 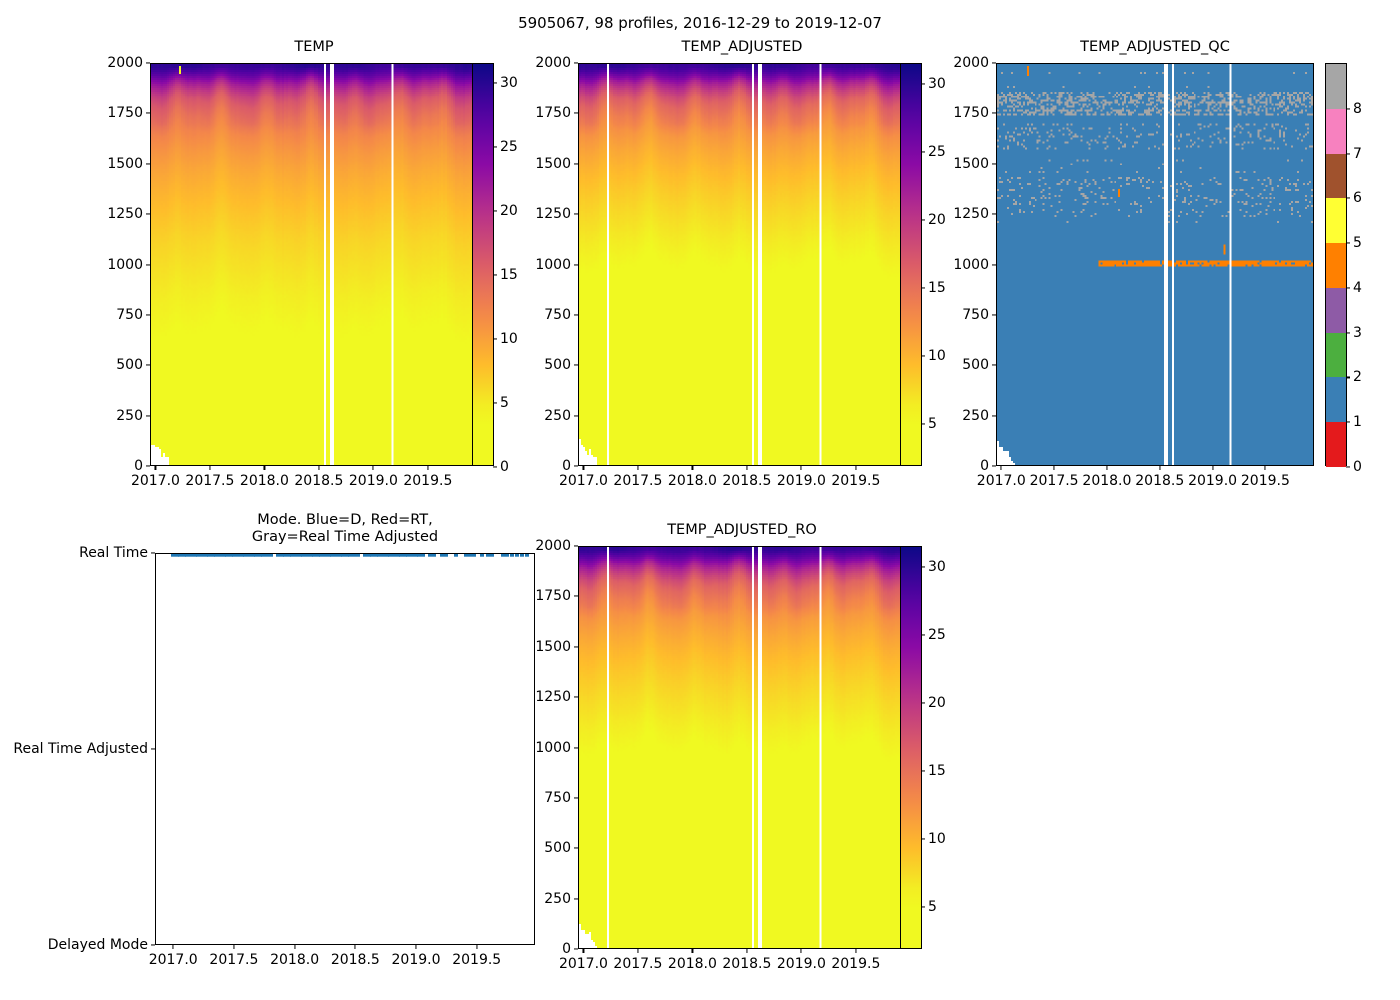 I want to click on colorbar-temp-adjusted-ro: 5 10 15 20 25 30, so click(x=923, y=747).